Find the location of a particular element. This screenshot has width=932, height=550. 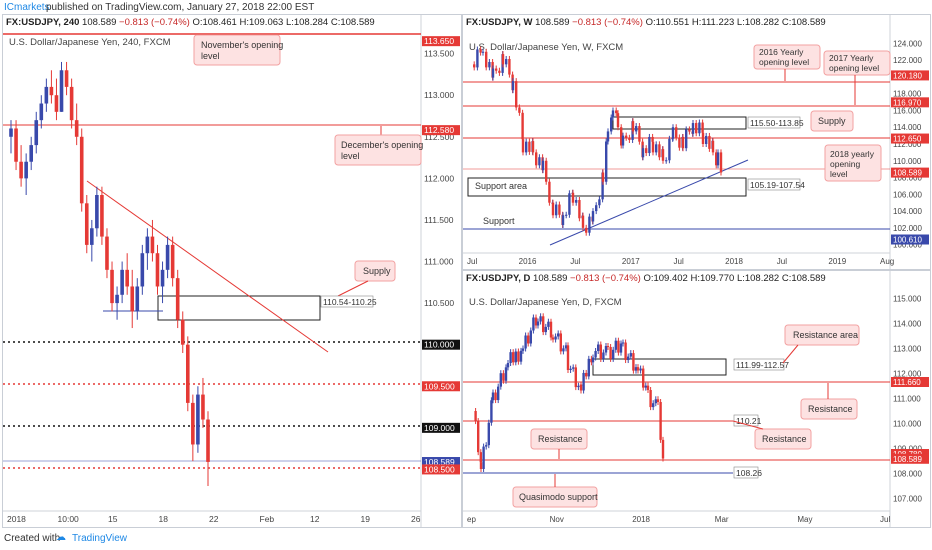

price-badge-label: 111.660 is located at coordinates (907, 382).